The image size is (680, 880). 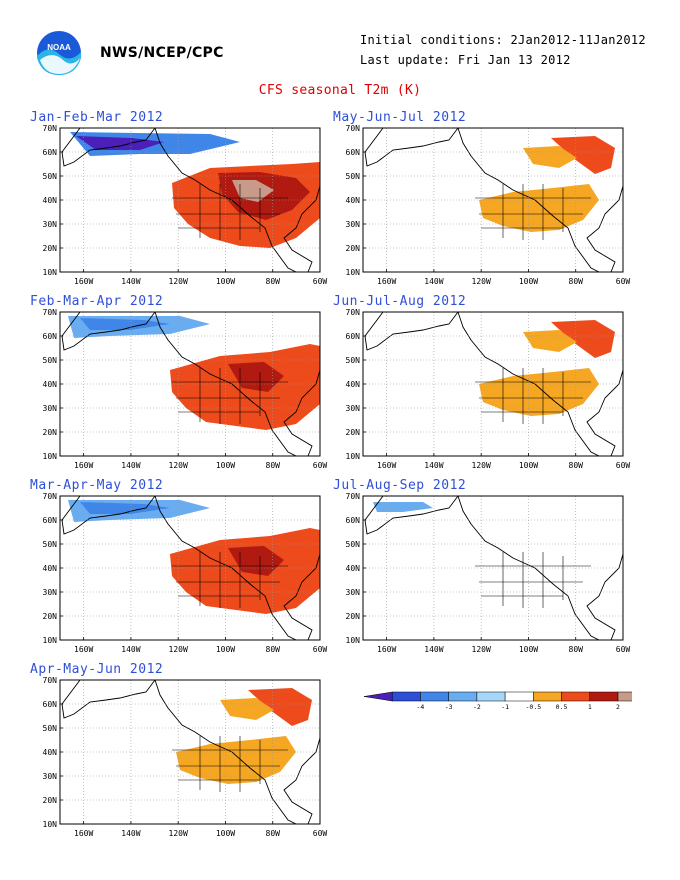 What do you see at coordinates (97, 301) in the screenshot?
I see `panel-title: Feb-Mar-Apr 2012` at bounding box center [97, 301].